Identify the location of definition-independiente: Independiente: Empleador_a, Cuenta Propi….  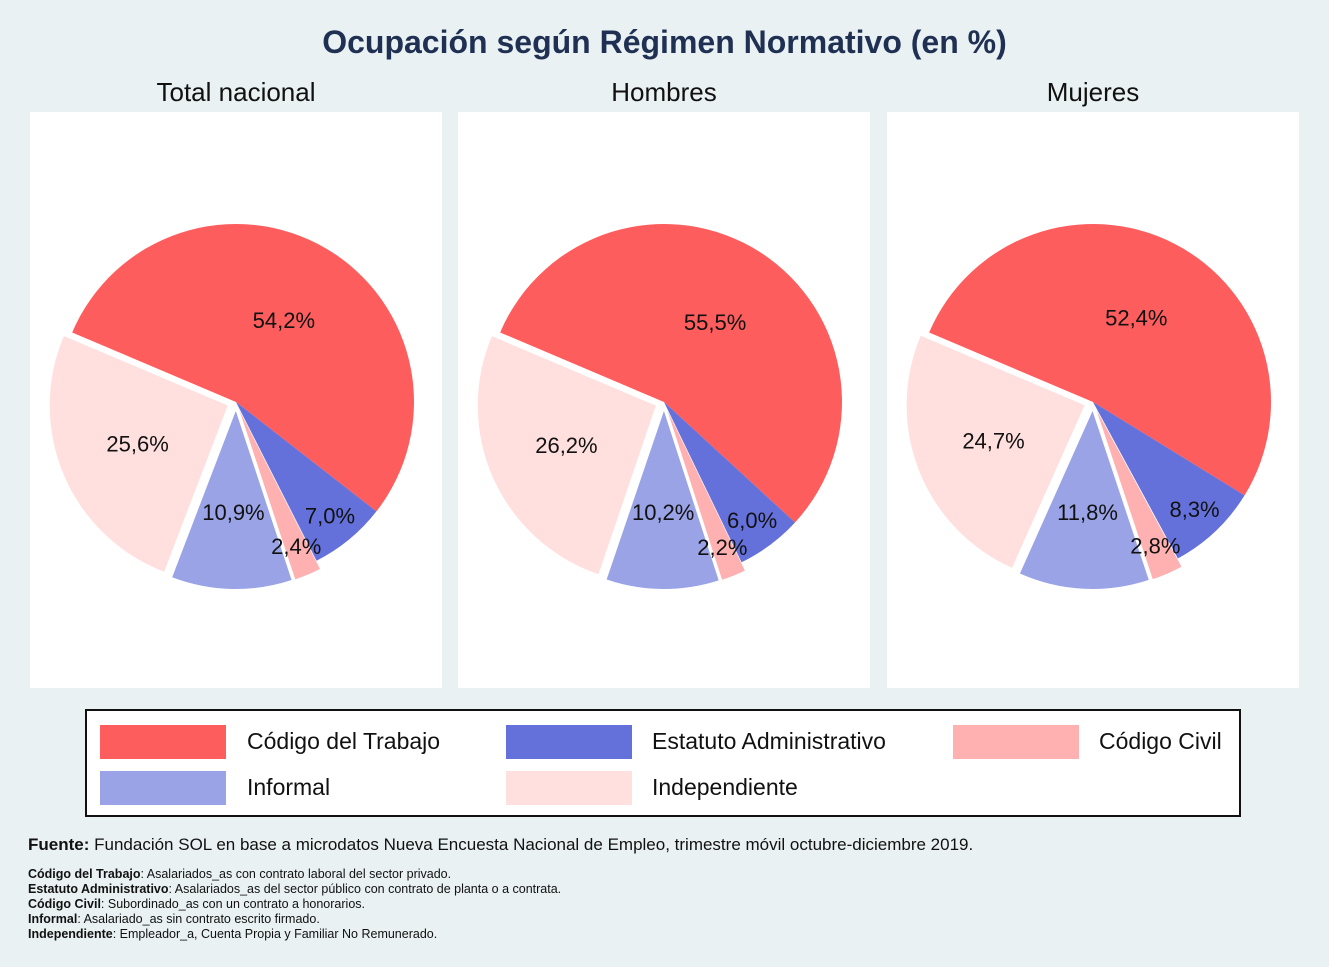
(294, 934).